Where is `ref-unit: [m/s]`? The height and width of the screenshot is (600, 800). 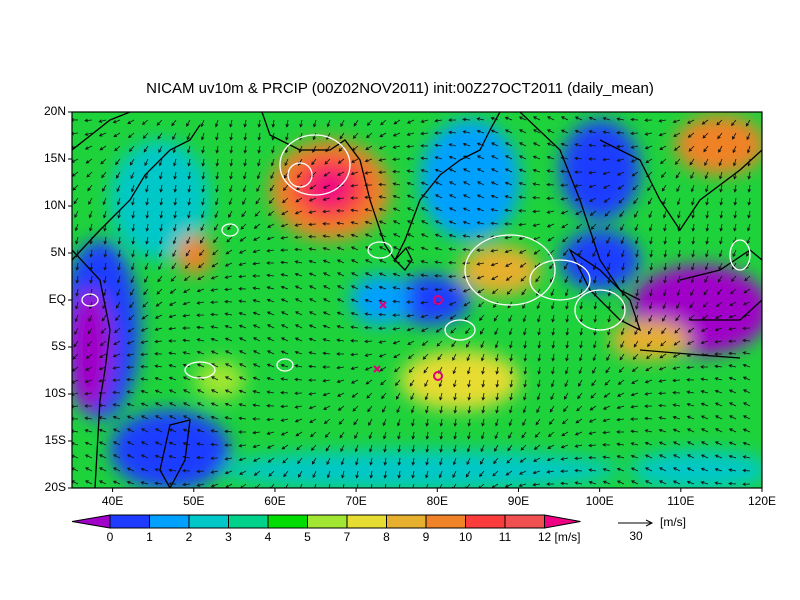 ref-unit: [m/s] is located at coordinates (673, 522).